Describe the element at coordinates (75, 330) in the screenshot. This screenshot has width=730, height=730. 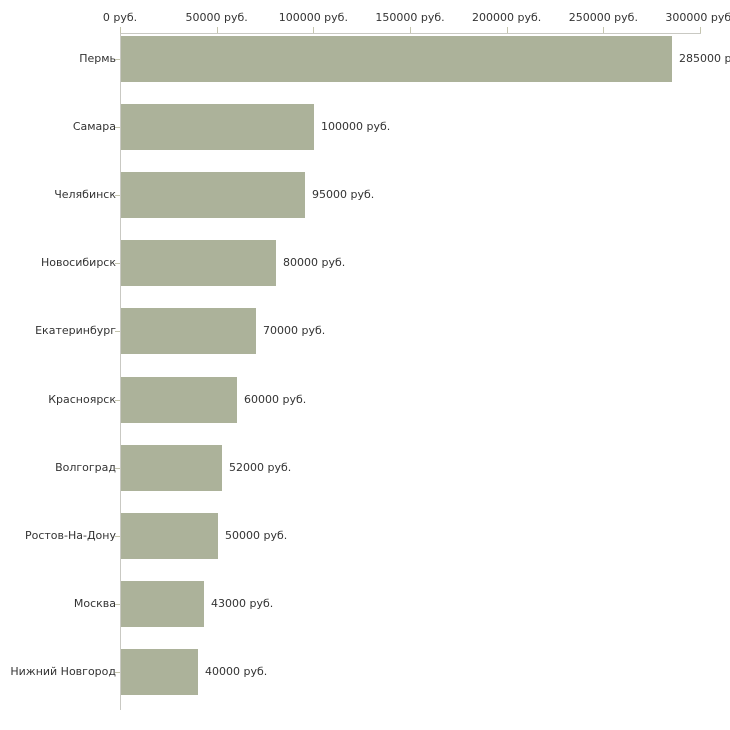
I see `category-label: Екатеринбург` at that location.